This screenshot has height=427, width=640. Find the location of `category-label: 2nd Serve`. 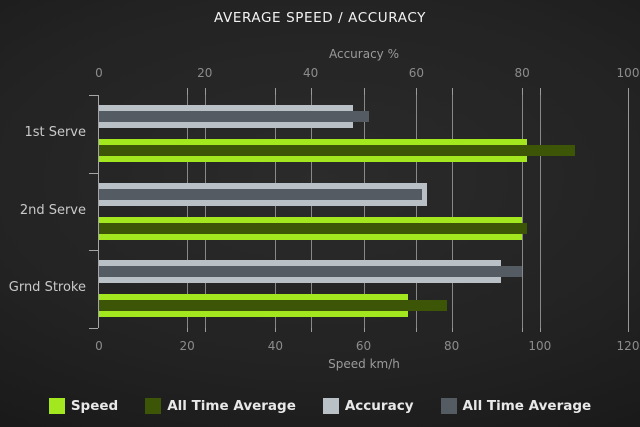

category-label: 2nd Serve is located at coordinates (52, 210).